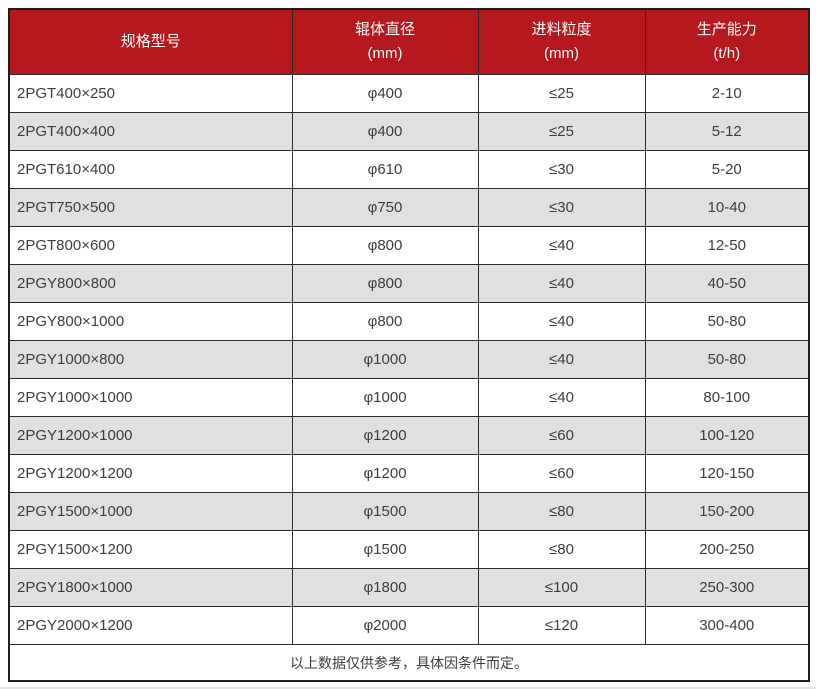 This screenshot has width=816, height=689. What do you see at coordinates (727, 245) in the screenshot?
I see `capacity-cell: 12-50` at bounding box center [727, 245].